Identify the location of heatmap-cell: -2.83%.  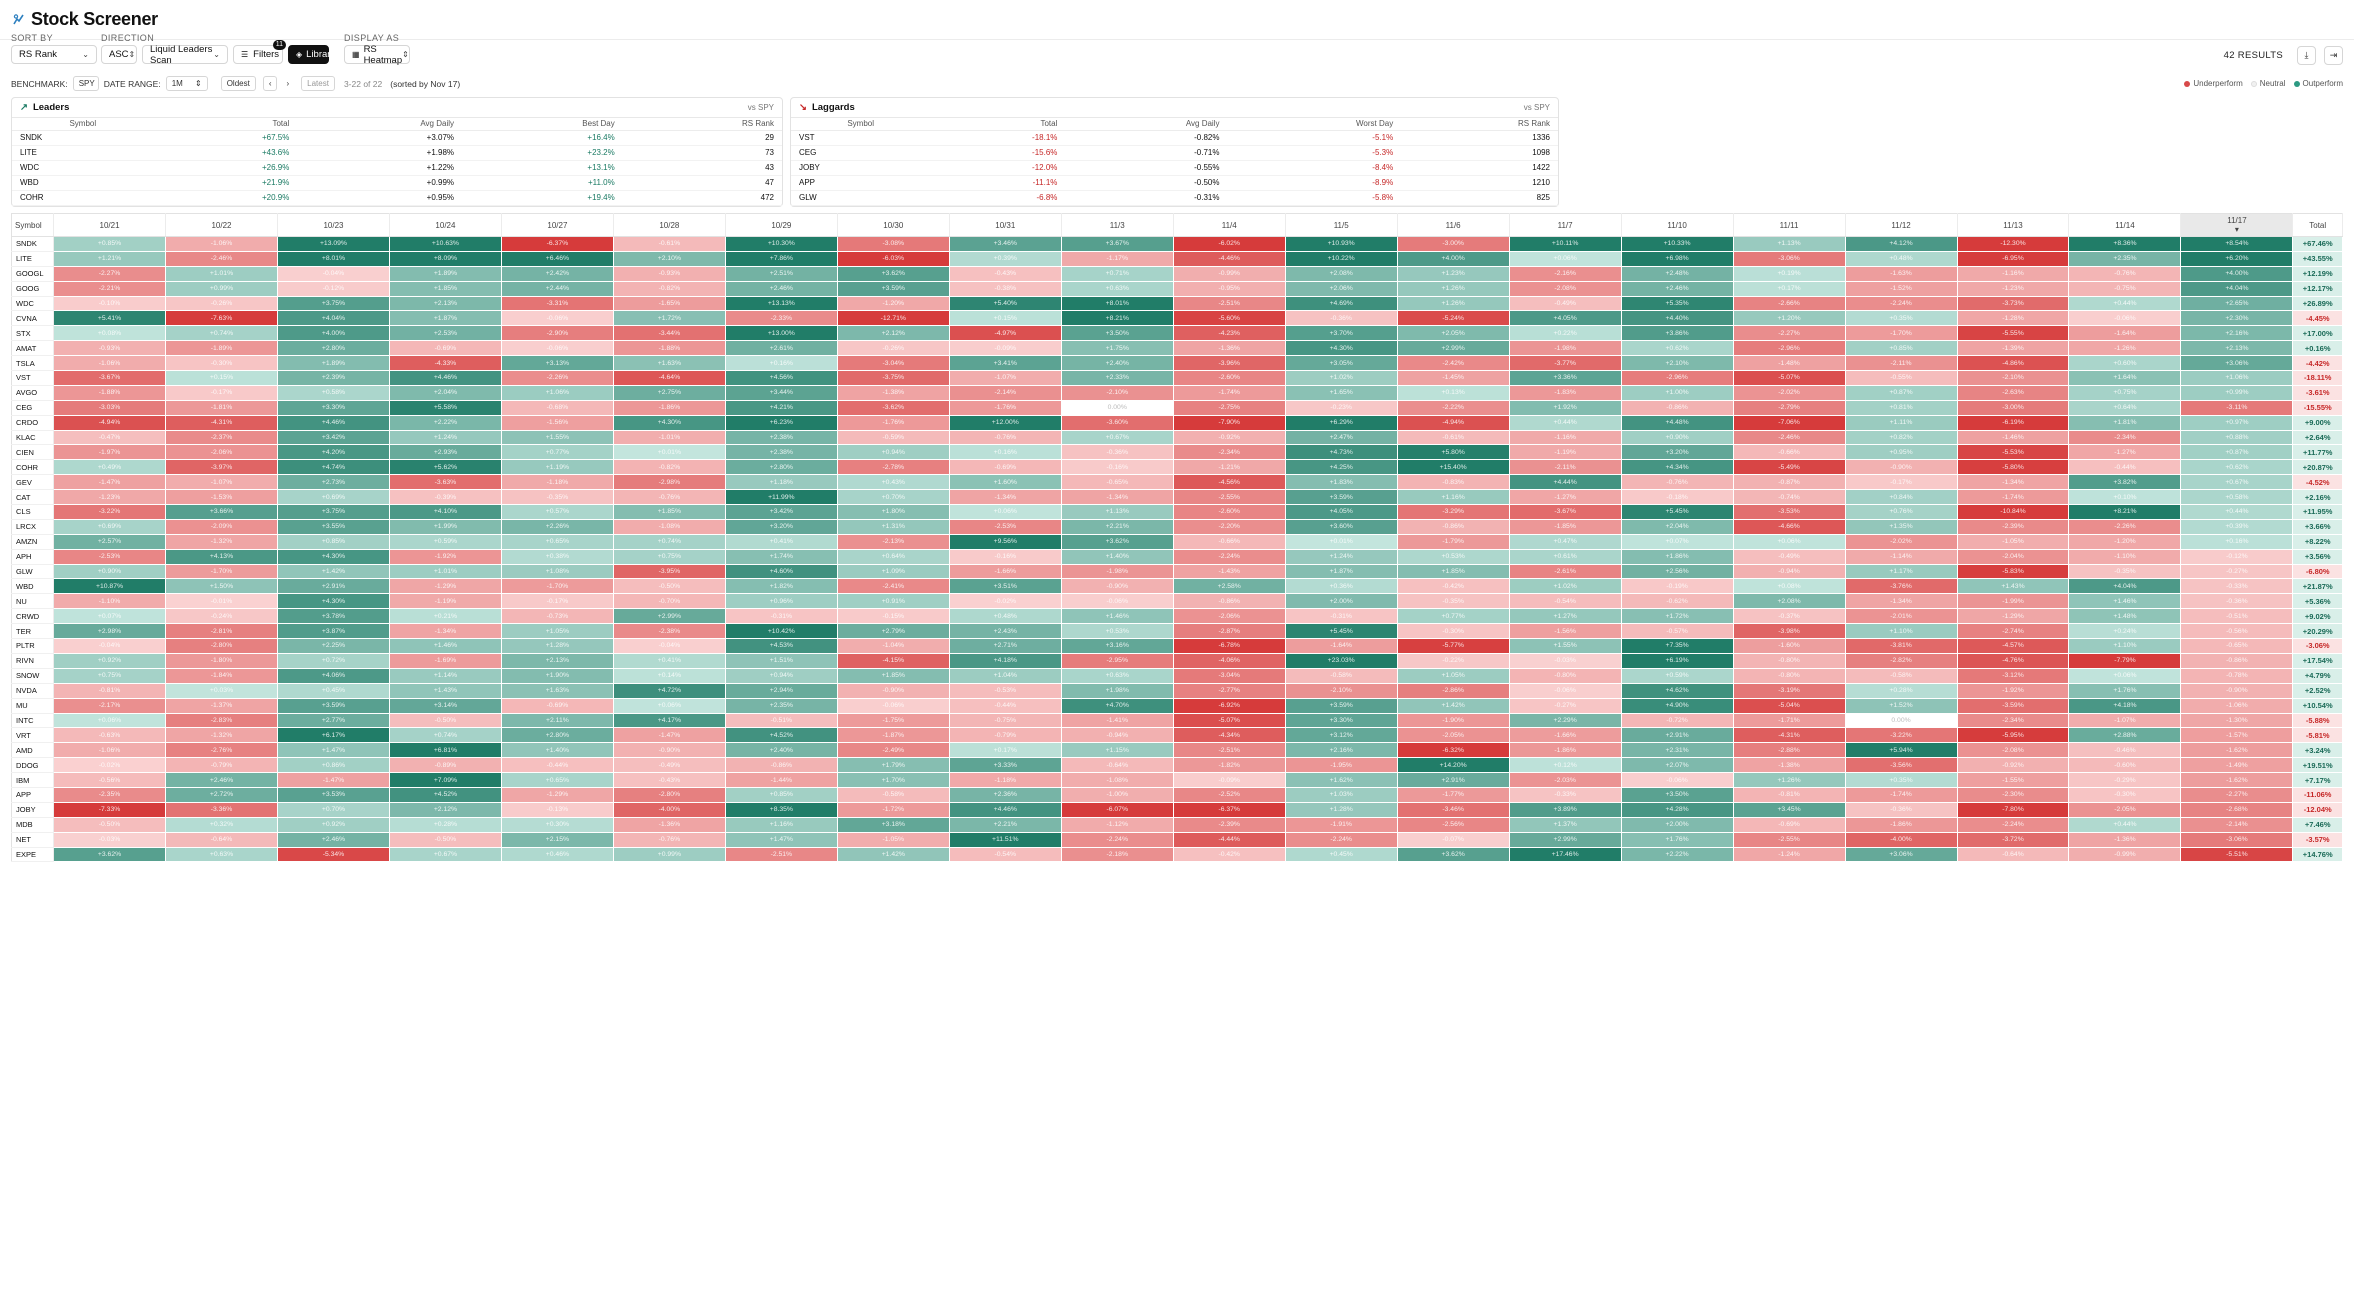
(221, 721).